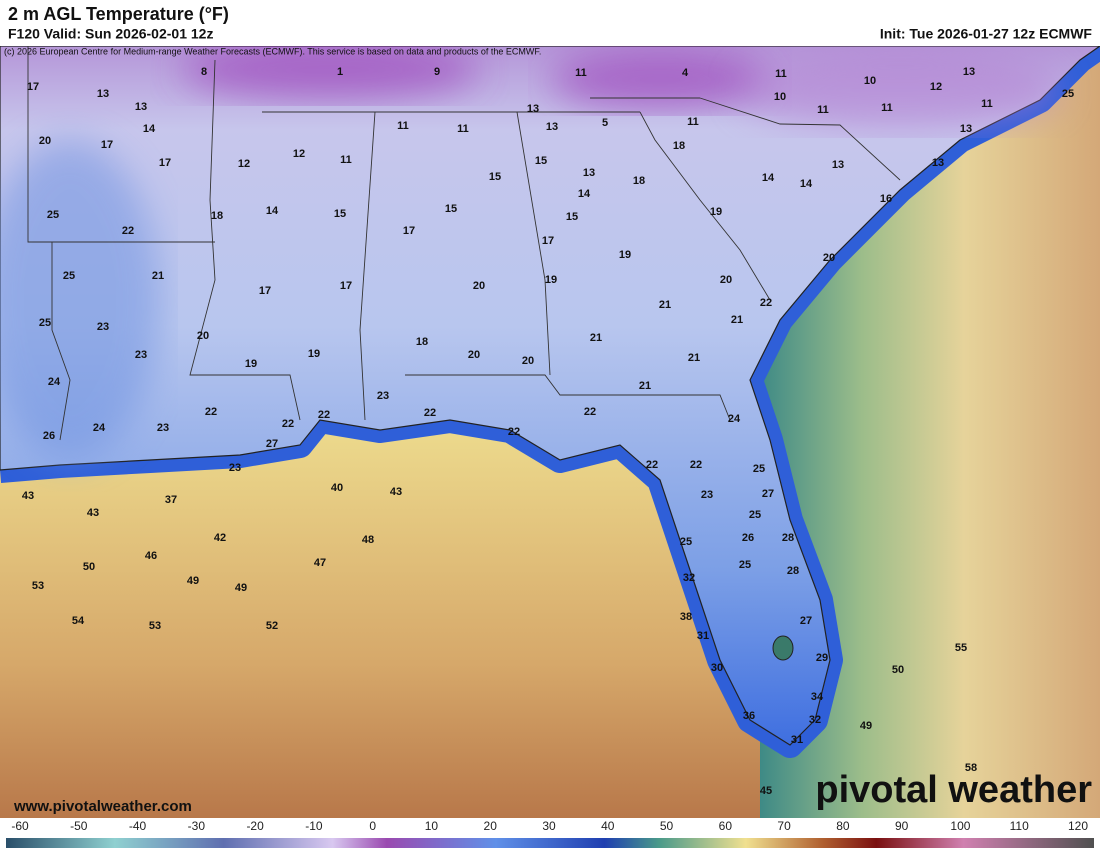  What do you see at coordinates (20, 826) in the screenshot?
I see `colorbar-tick-label: -60` at bounding box center [20, 826].